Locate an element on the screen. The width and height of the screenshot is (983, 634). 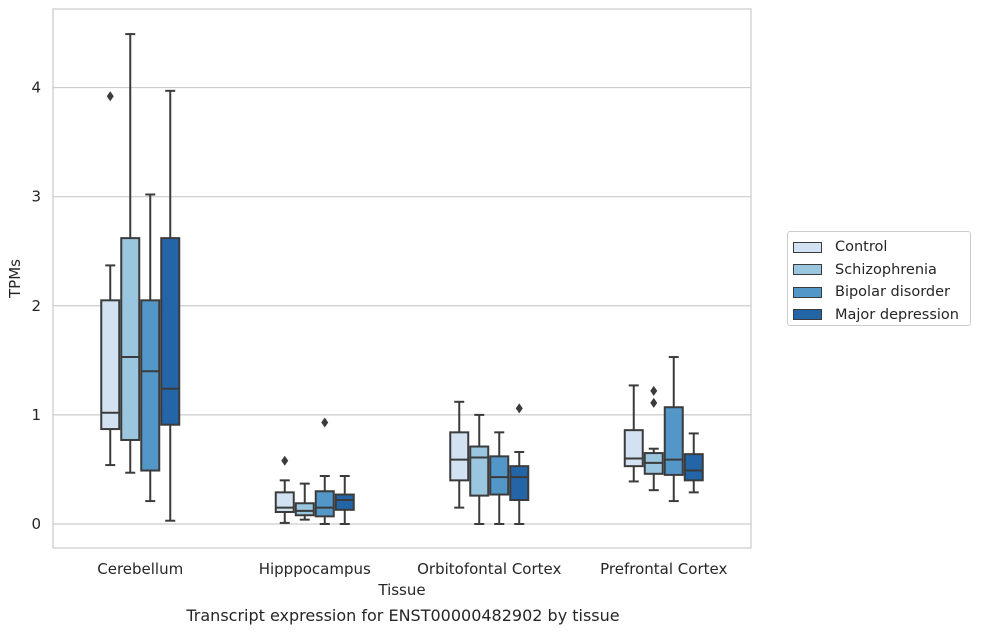
x-tick-label-1: Hipppocampus is located at coordinates (315, 569).